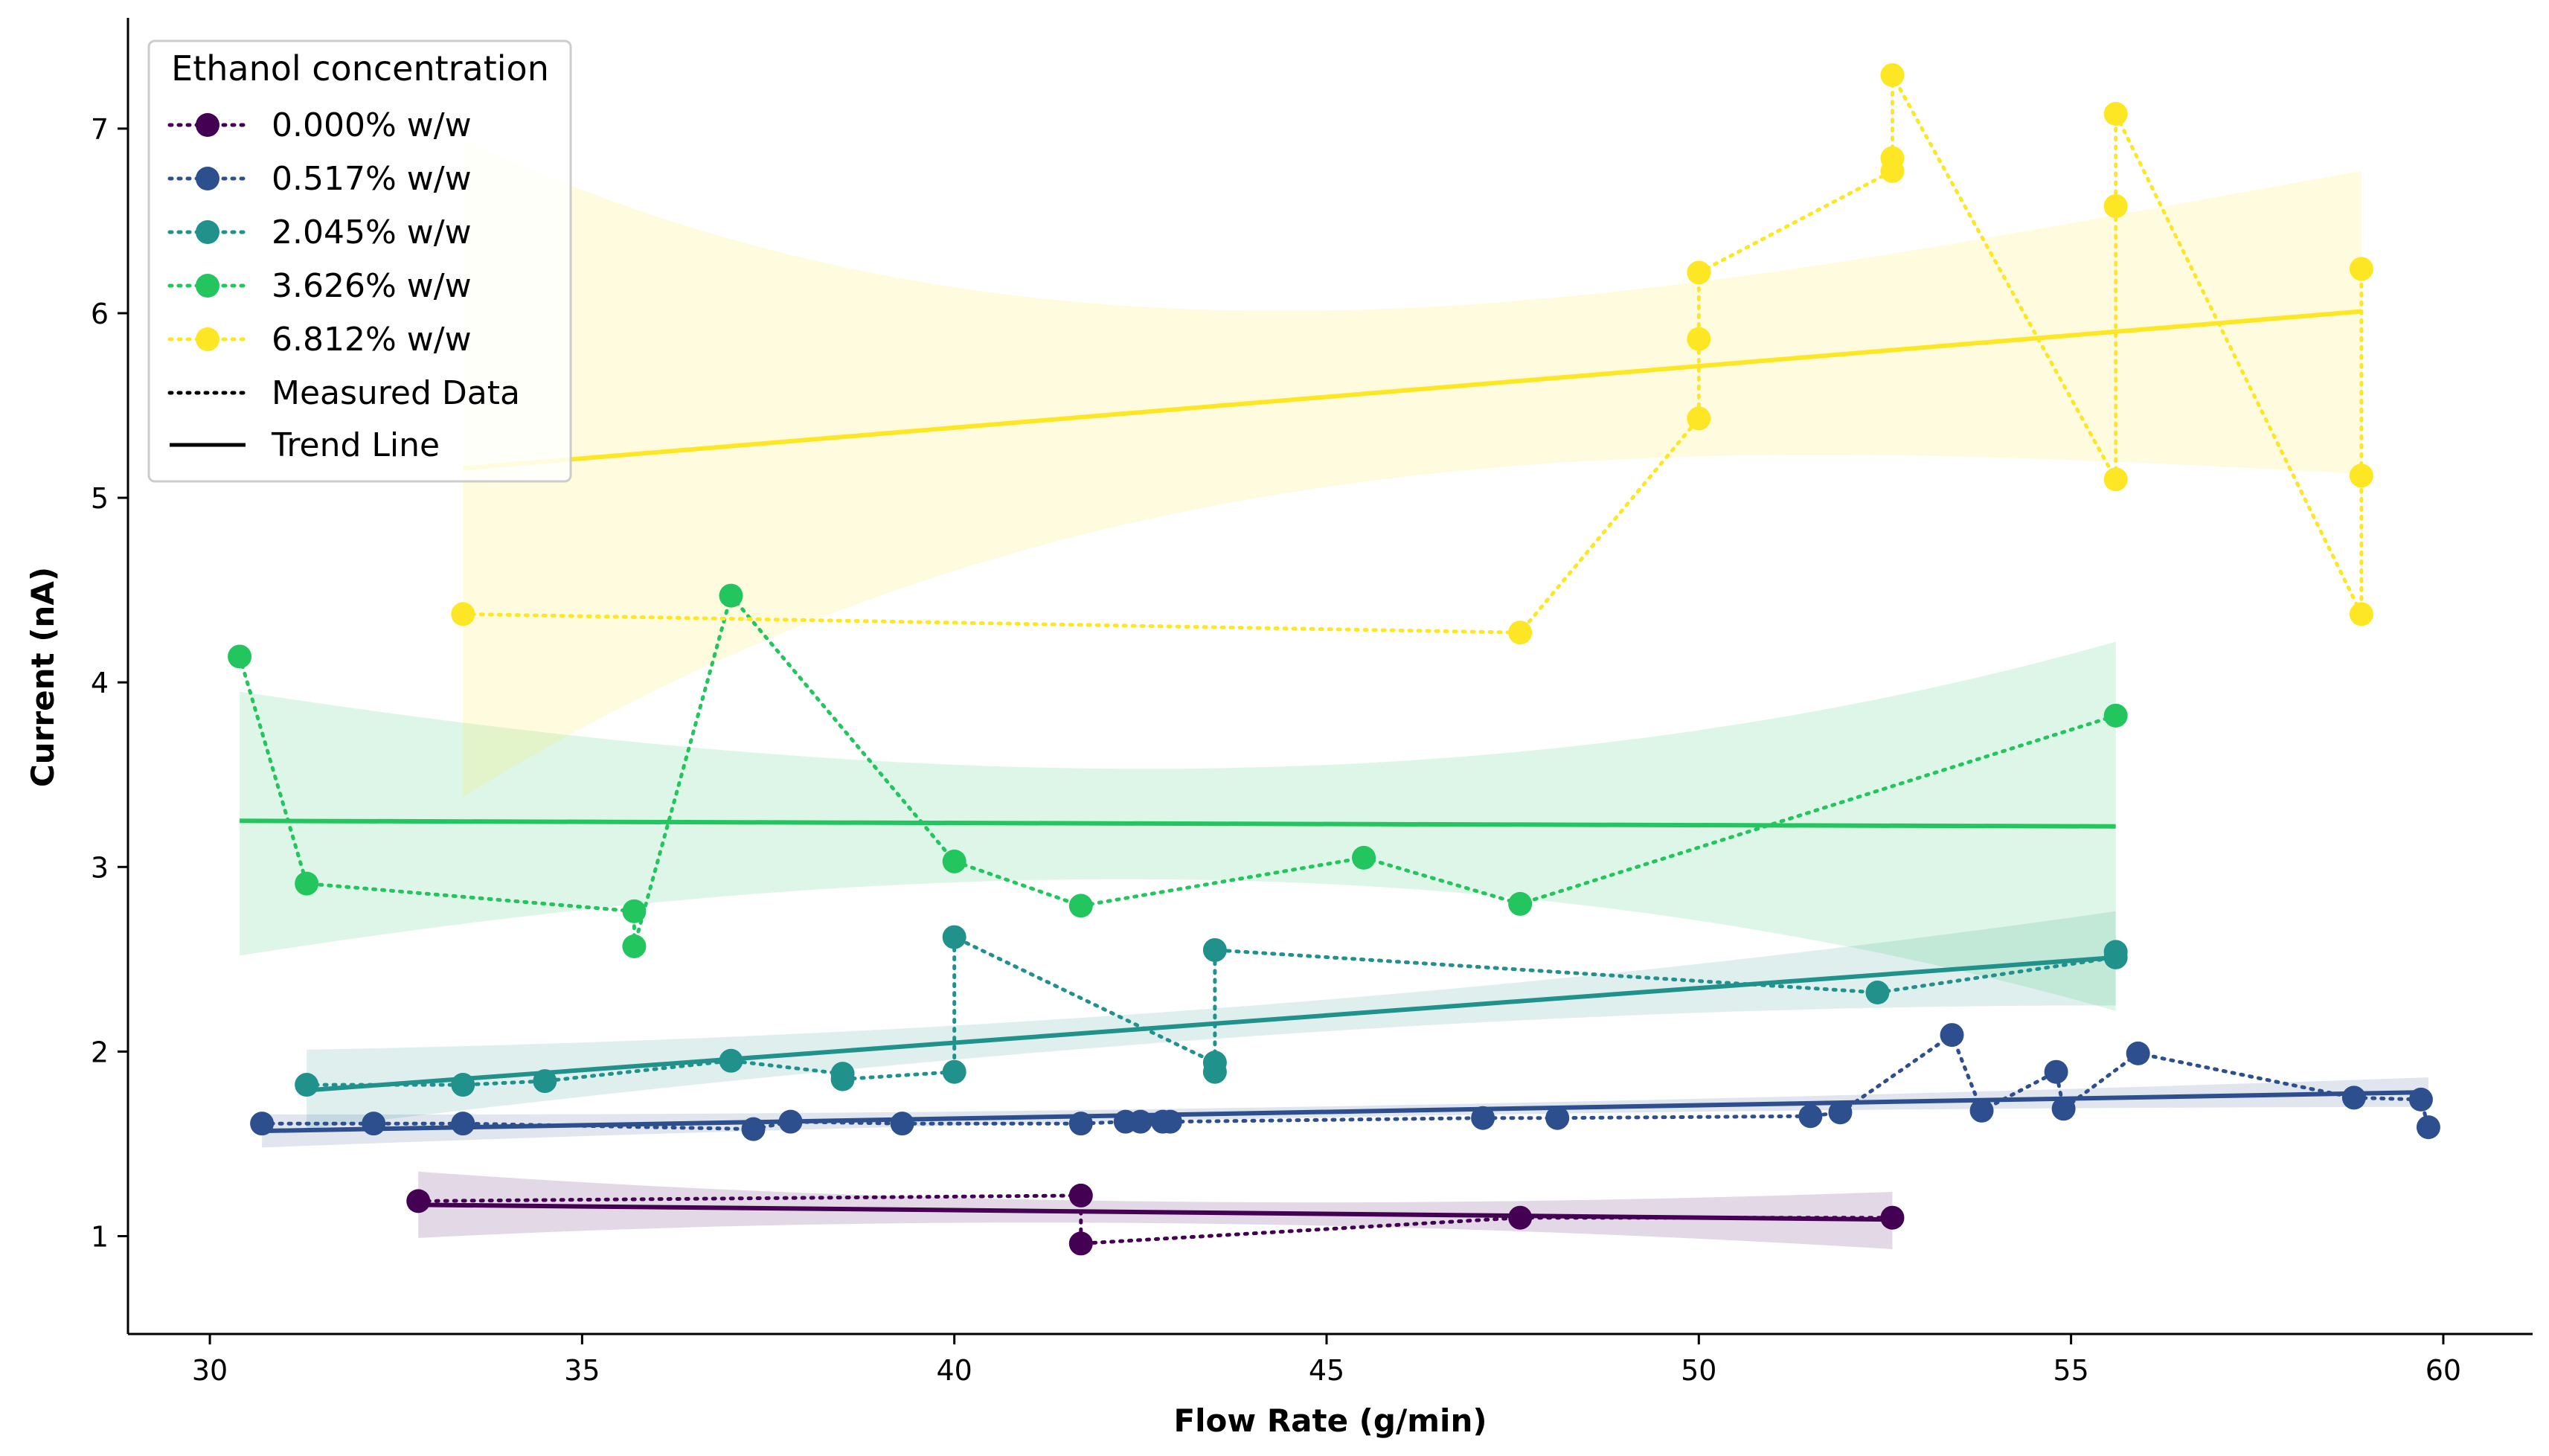  Describe the element at coordinates (372, 286) in the screenshot. I see `legend-label: 3.626% w/w` at that location.